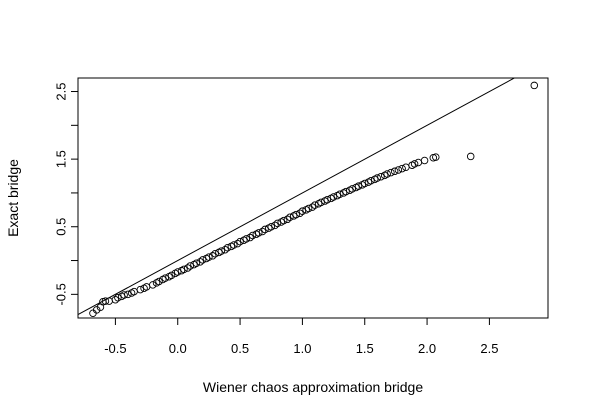 The height and width of the screenshot is (417, 589). I want to click on y-tick-label: 2.5, so click(61, 91).